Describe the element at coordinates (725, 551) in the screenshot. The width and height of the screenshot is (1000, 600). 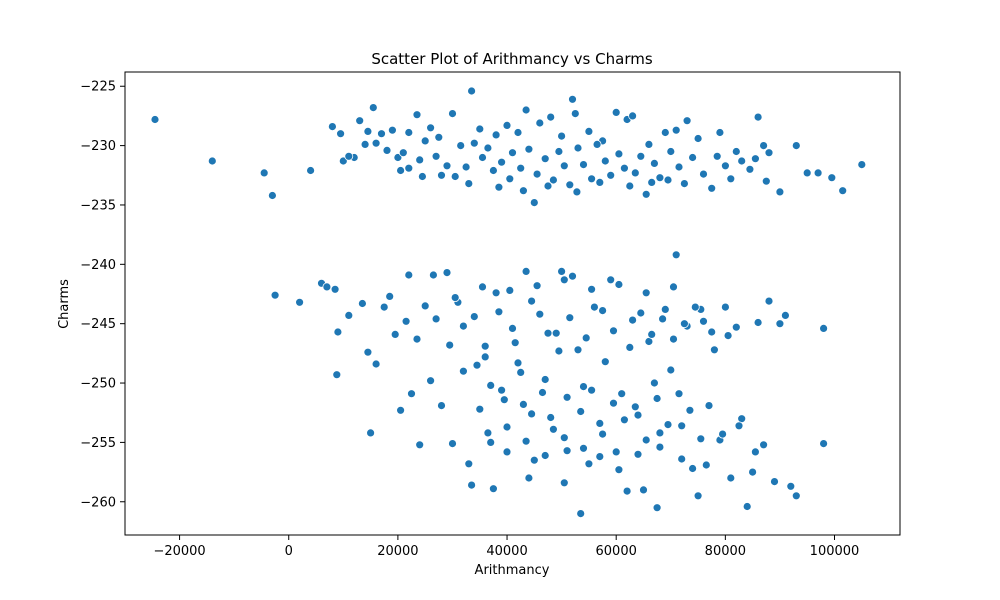
I see `x-tick-label: 80000` at that location.